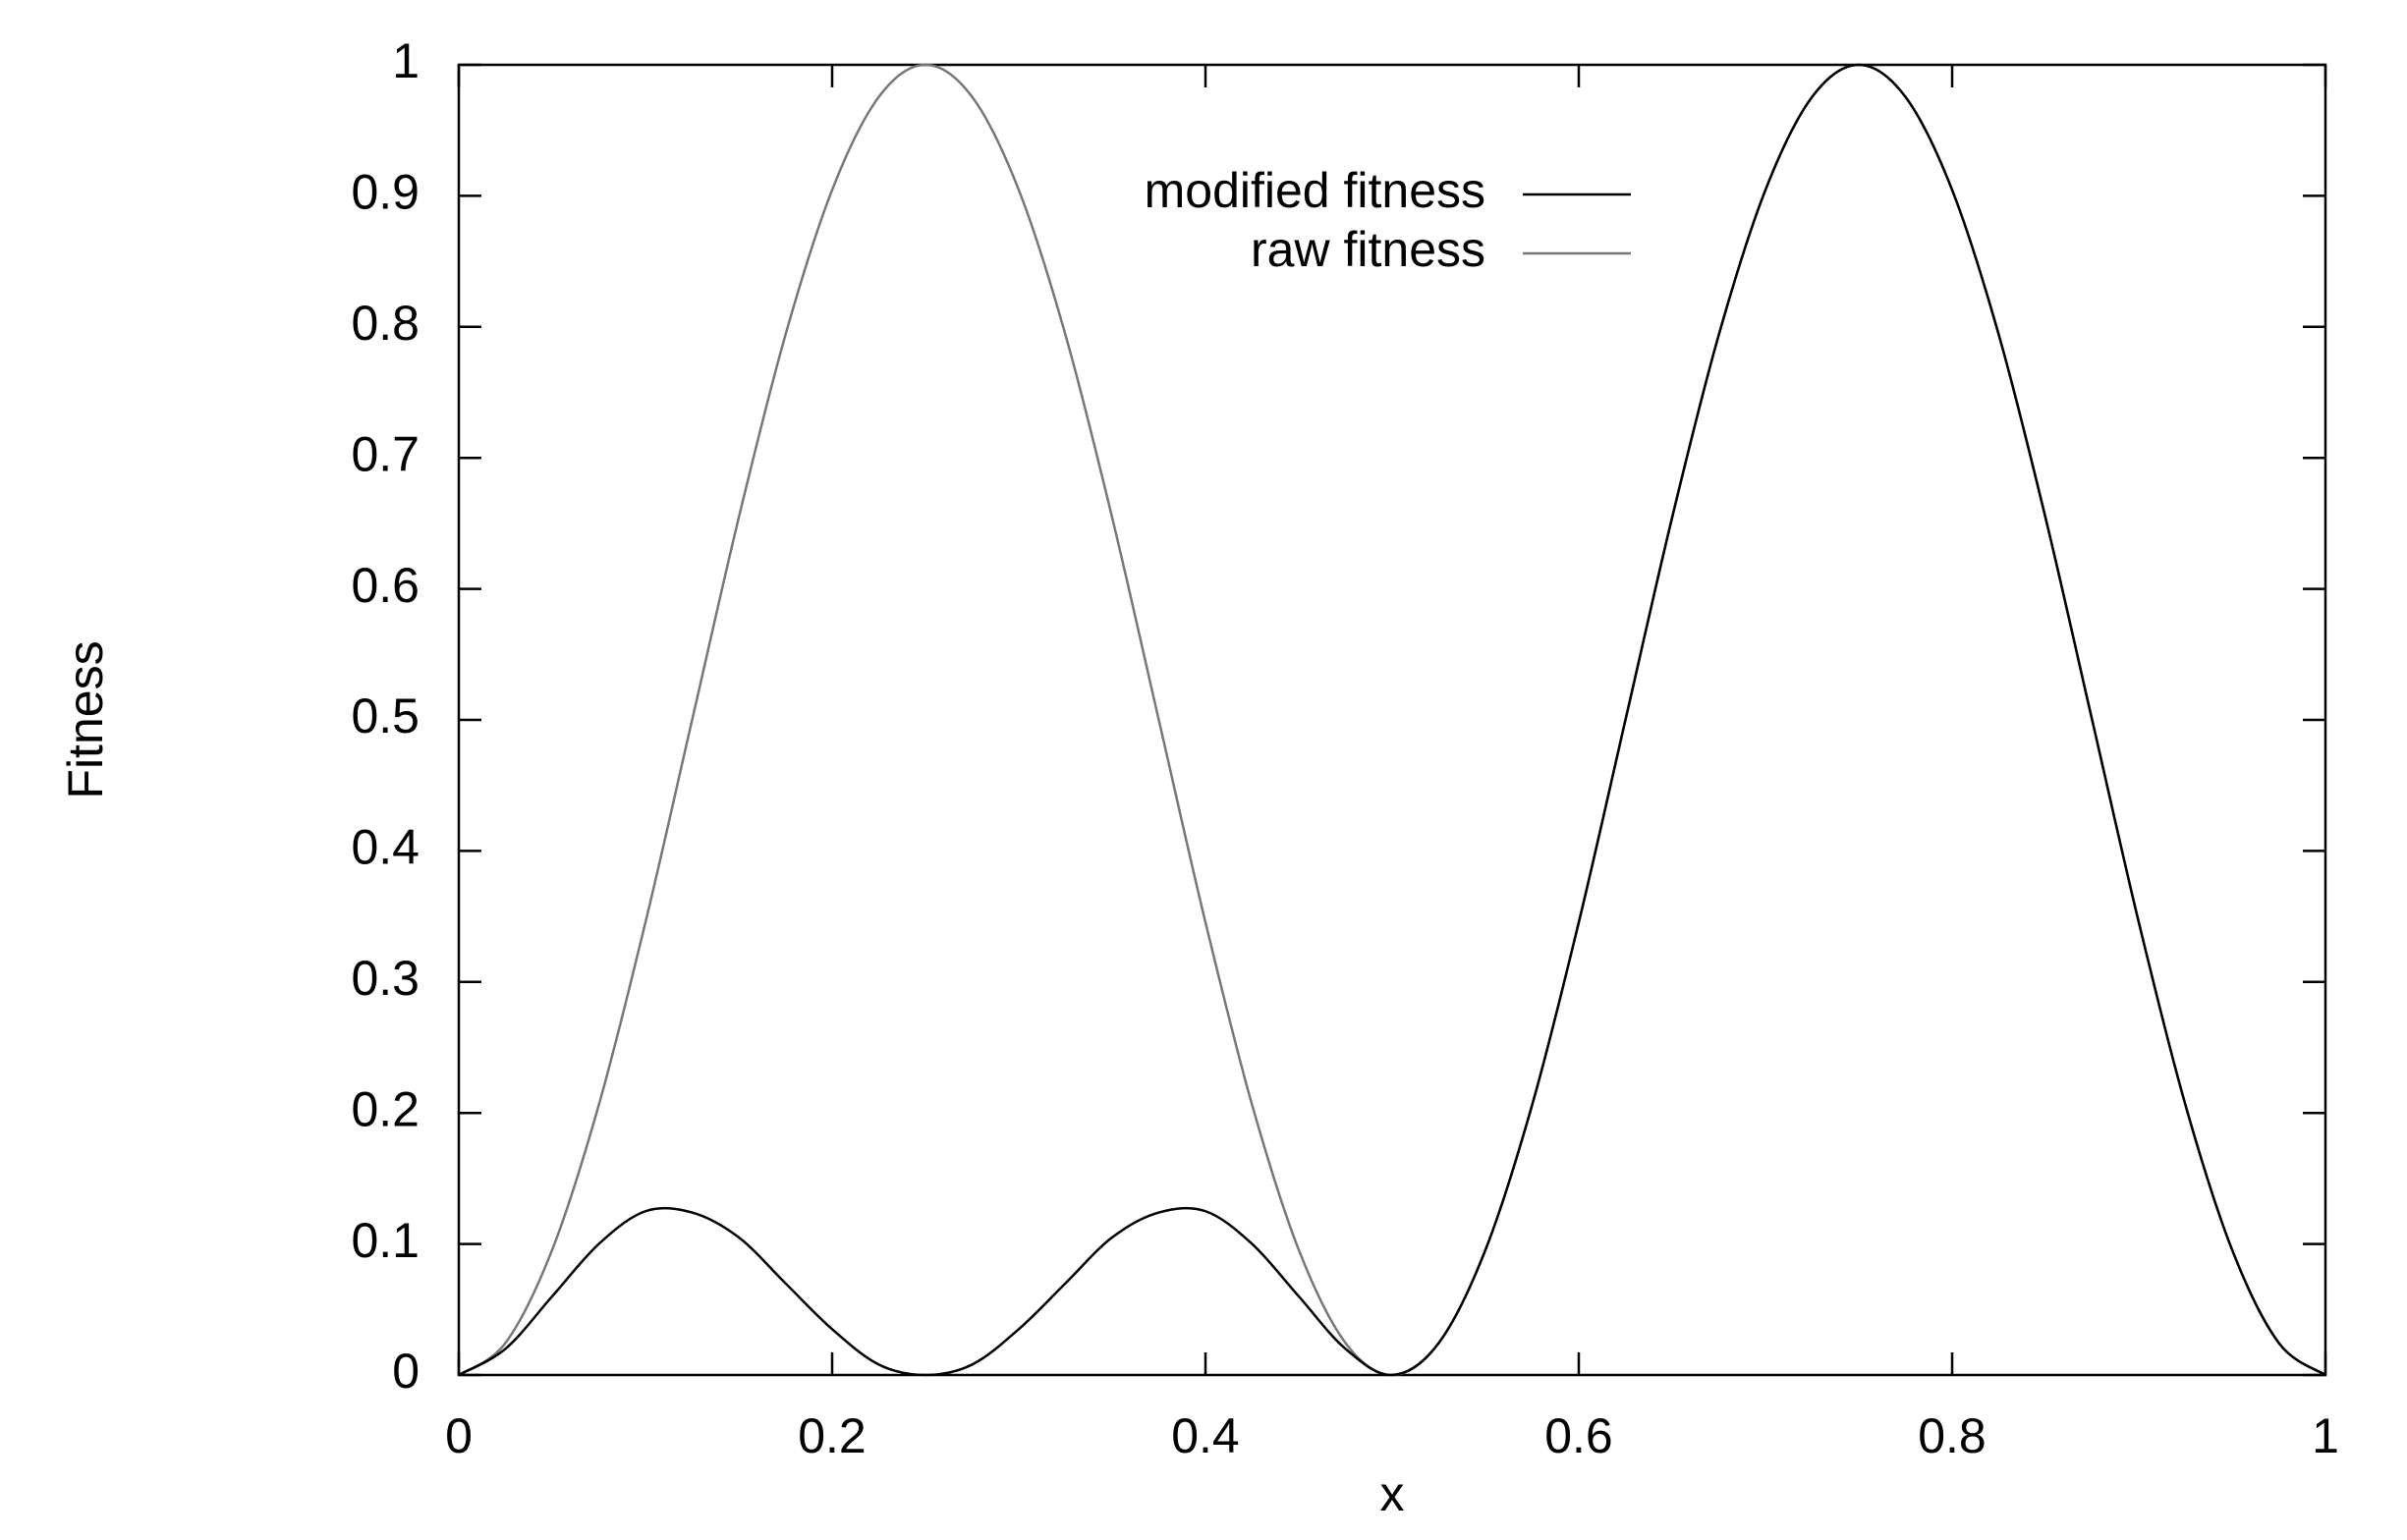 This screenshot has height=1540, width=2407. What do you see at coordinates (406, 1371) in the screenshot?
I see `y-tick-label: 0` at bounding box center [406, 1371].